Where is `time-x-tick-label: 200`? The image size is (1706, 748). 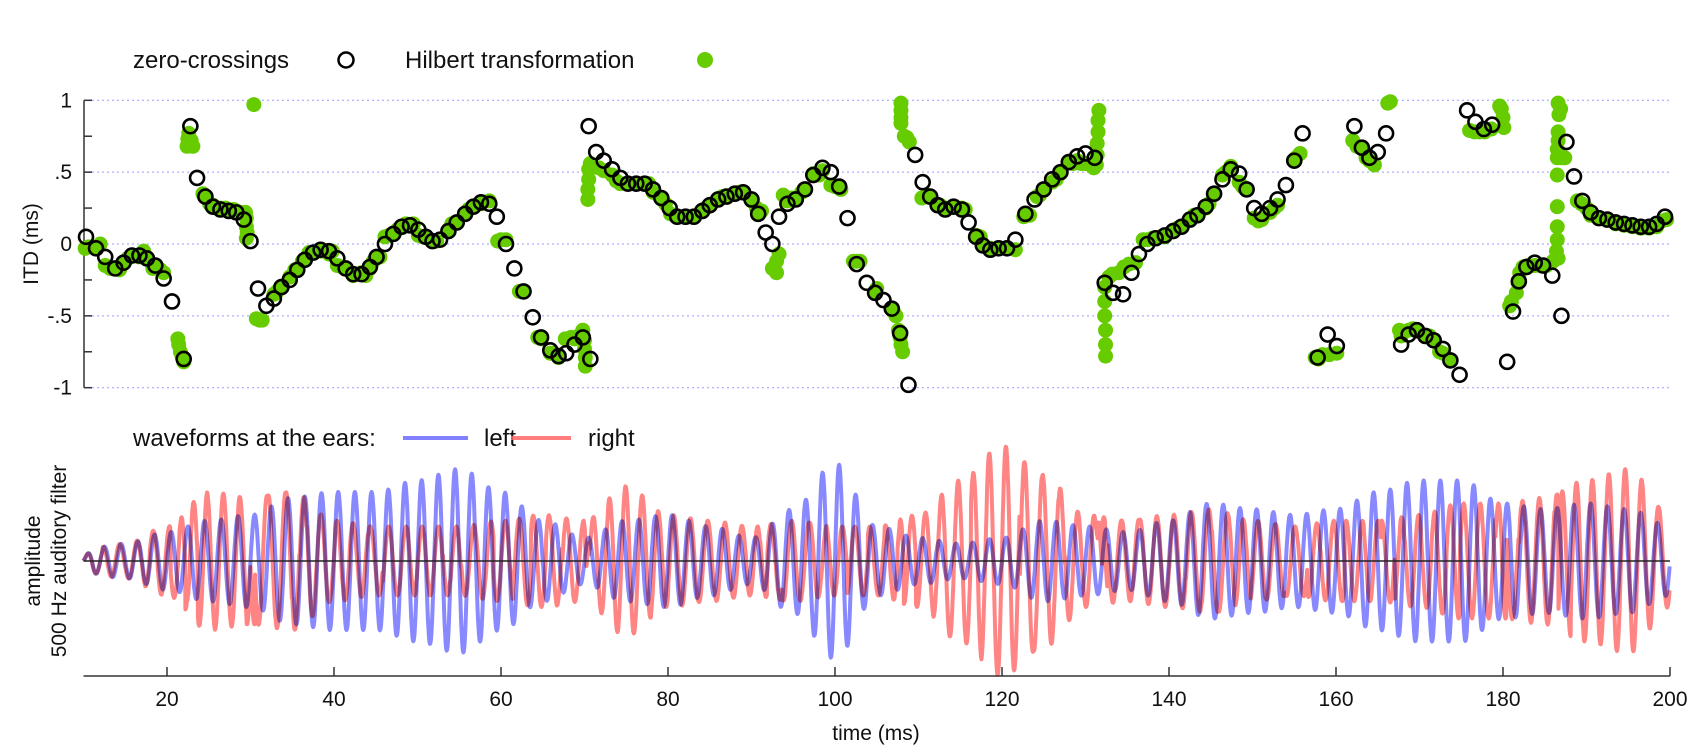
time-x-tick-label: 200 is located at coordinates (1669, 699).